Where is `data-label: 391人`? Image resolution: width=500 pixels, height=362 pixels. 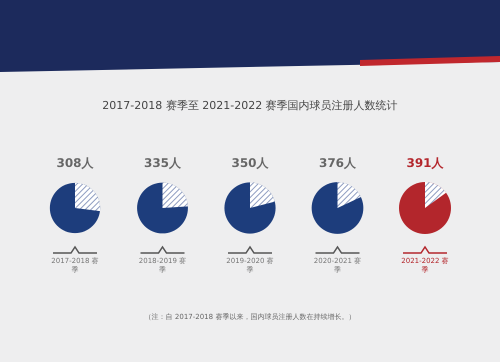
data-label: 391人 is located at coordinates (425, 163).